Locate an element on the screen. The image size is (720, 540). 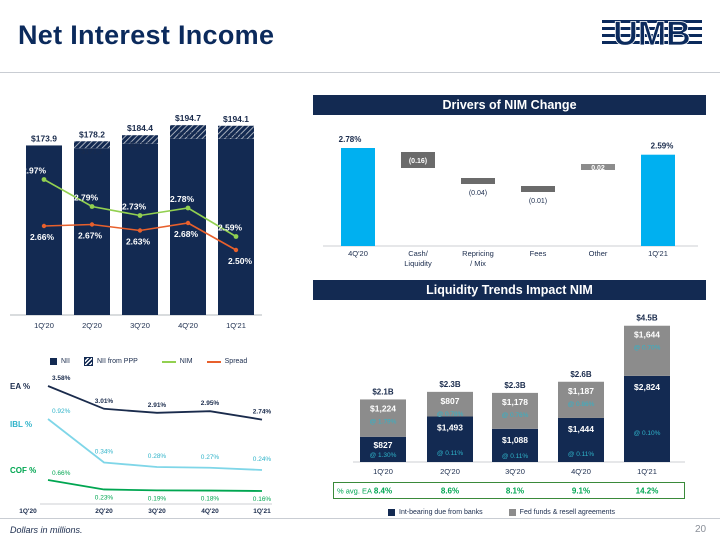
rate-label: 0.27% is located at coordinates (210, 457).